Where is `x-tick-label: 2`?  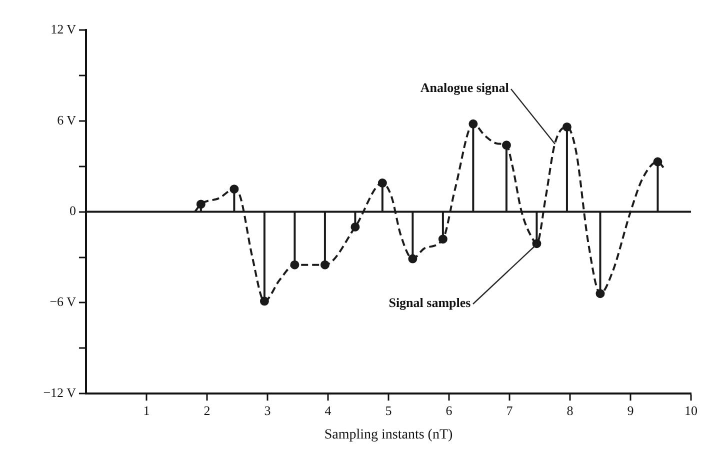 x-tick-label: 2 is located at coordinates (207, 410).